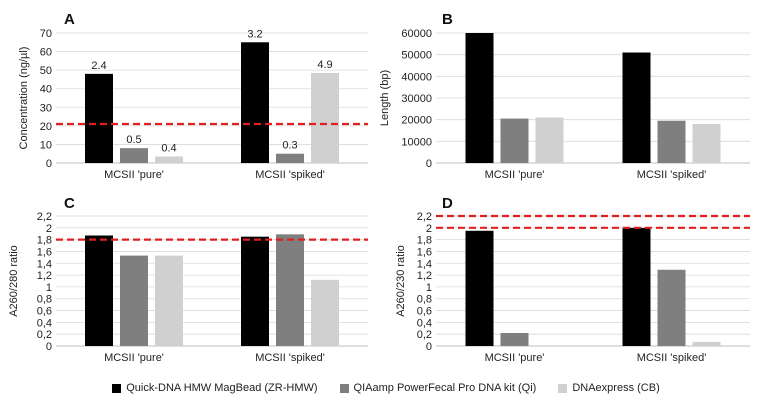  I want to click on data-label: 4.9, so click(324, 65).